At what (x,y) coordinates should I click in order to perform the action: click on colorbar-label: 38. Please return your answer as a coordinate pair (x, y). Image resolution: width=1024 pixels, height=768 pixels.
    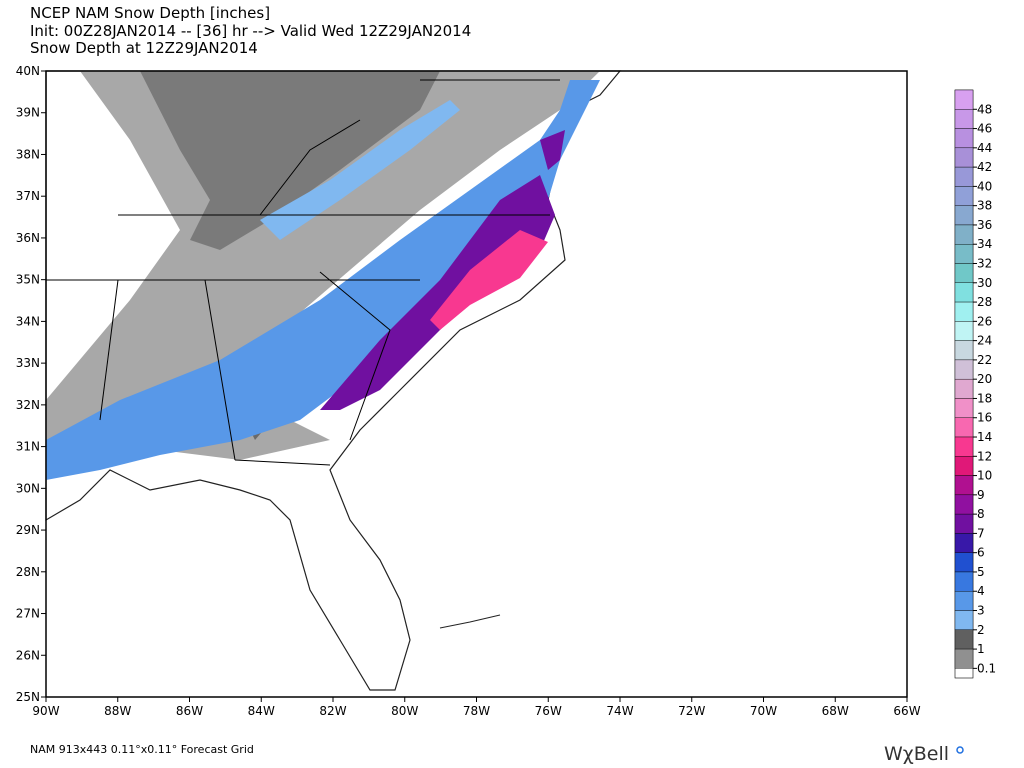
    Looking at the image, I should click on (984, 206).